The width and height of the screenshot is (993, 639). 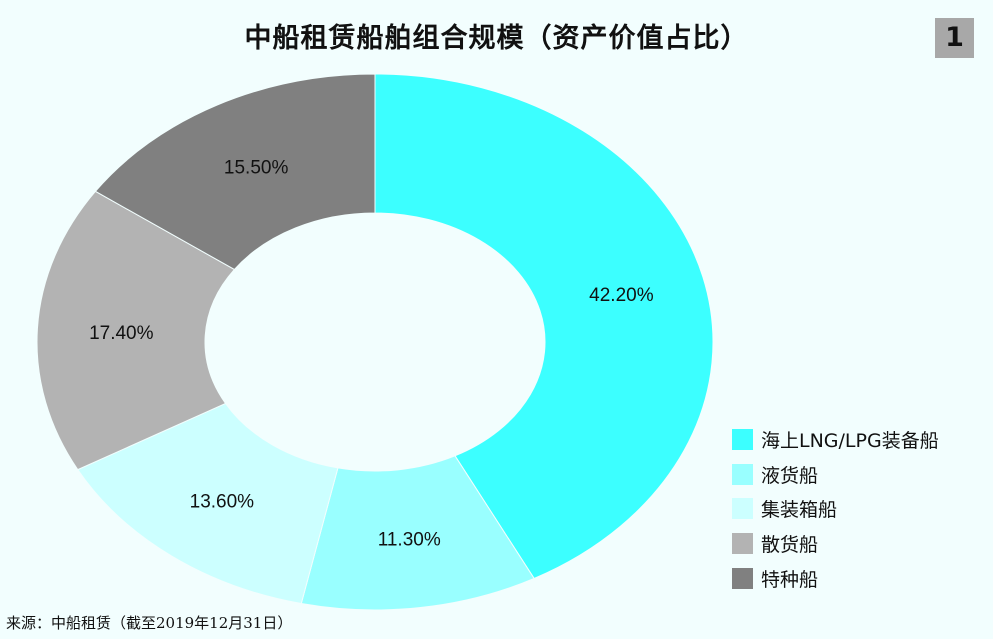 I want to click on legend-label: 散货船, so click(x=790, y=545).